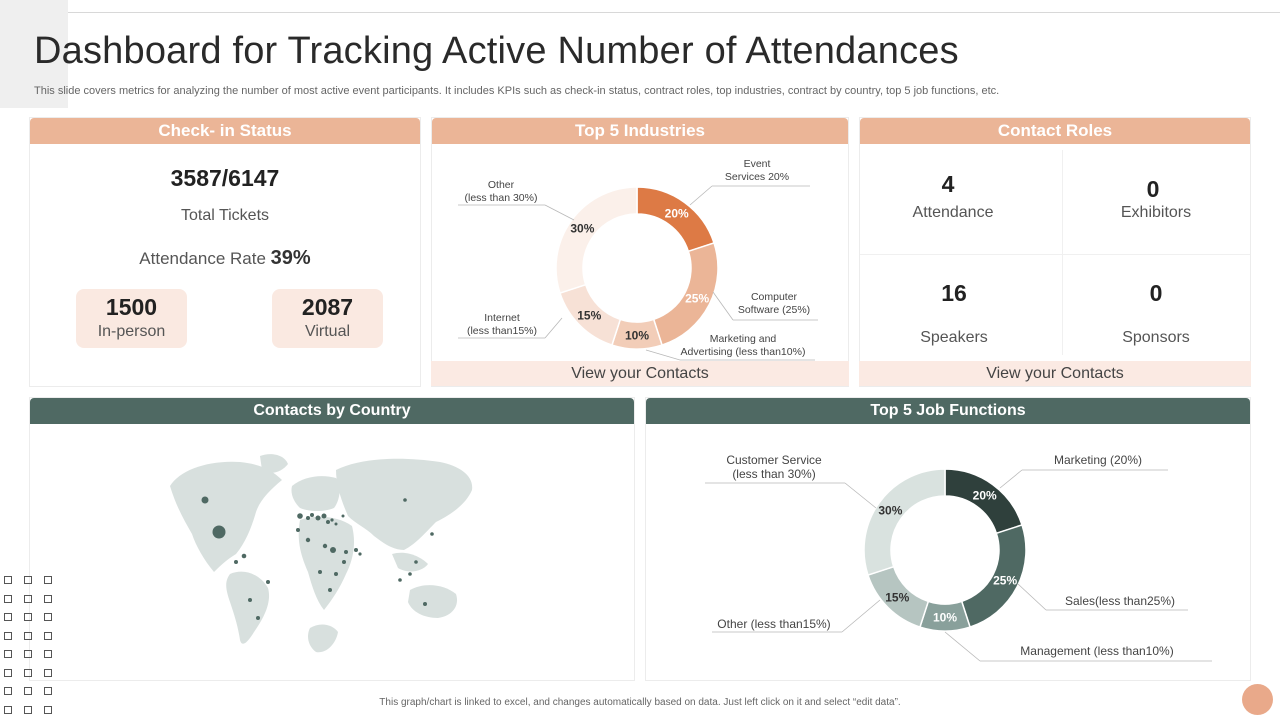 The width and height of the screenshot is (1280, 720). What do you see at coordinates (890, 510) in the screenshot?
I see `jobs-slice-label-4: 30%` at bounding box center [890, 510].